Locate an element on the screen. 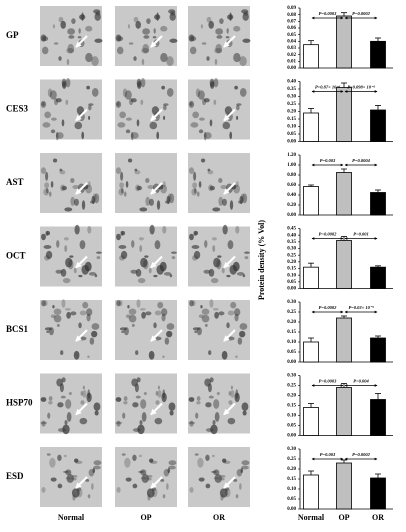 The width and height of the screenshot is (406, 532). x-tick-label: OP is located at coordinates (343, 517).